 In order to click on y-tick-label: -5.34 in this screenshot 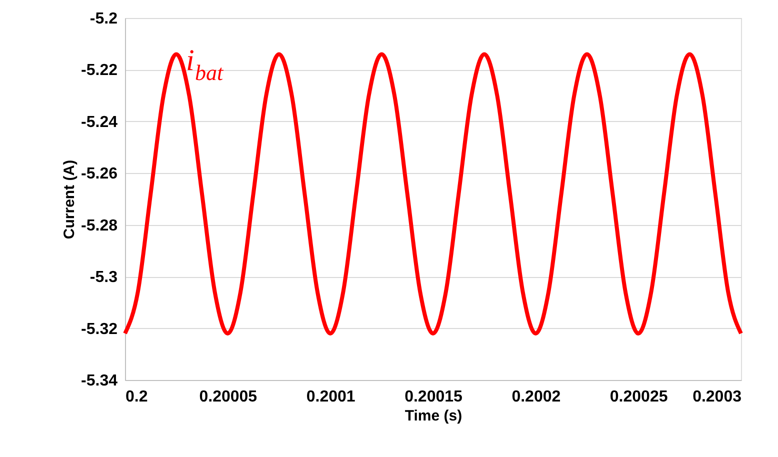, I will do `click(99, 381)`.